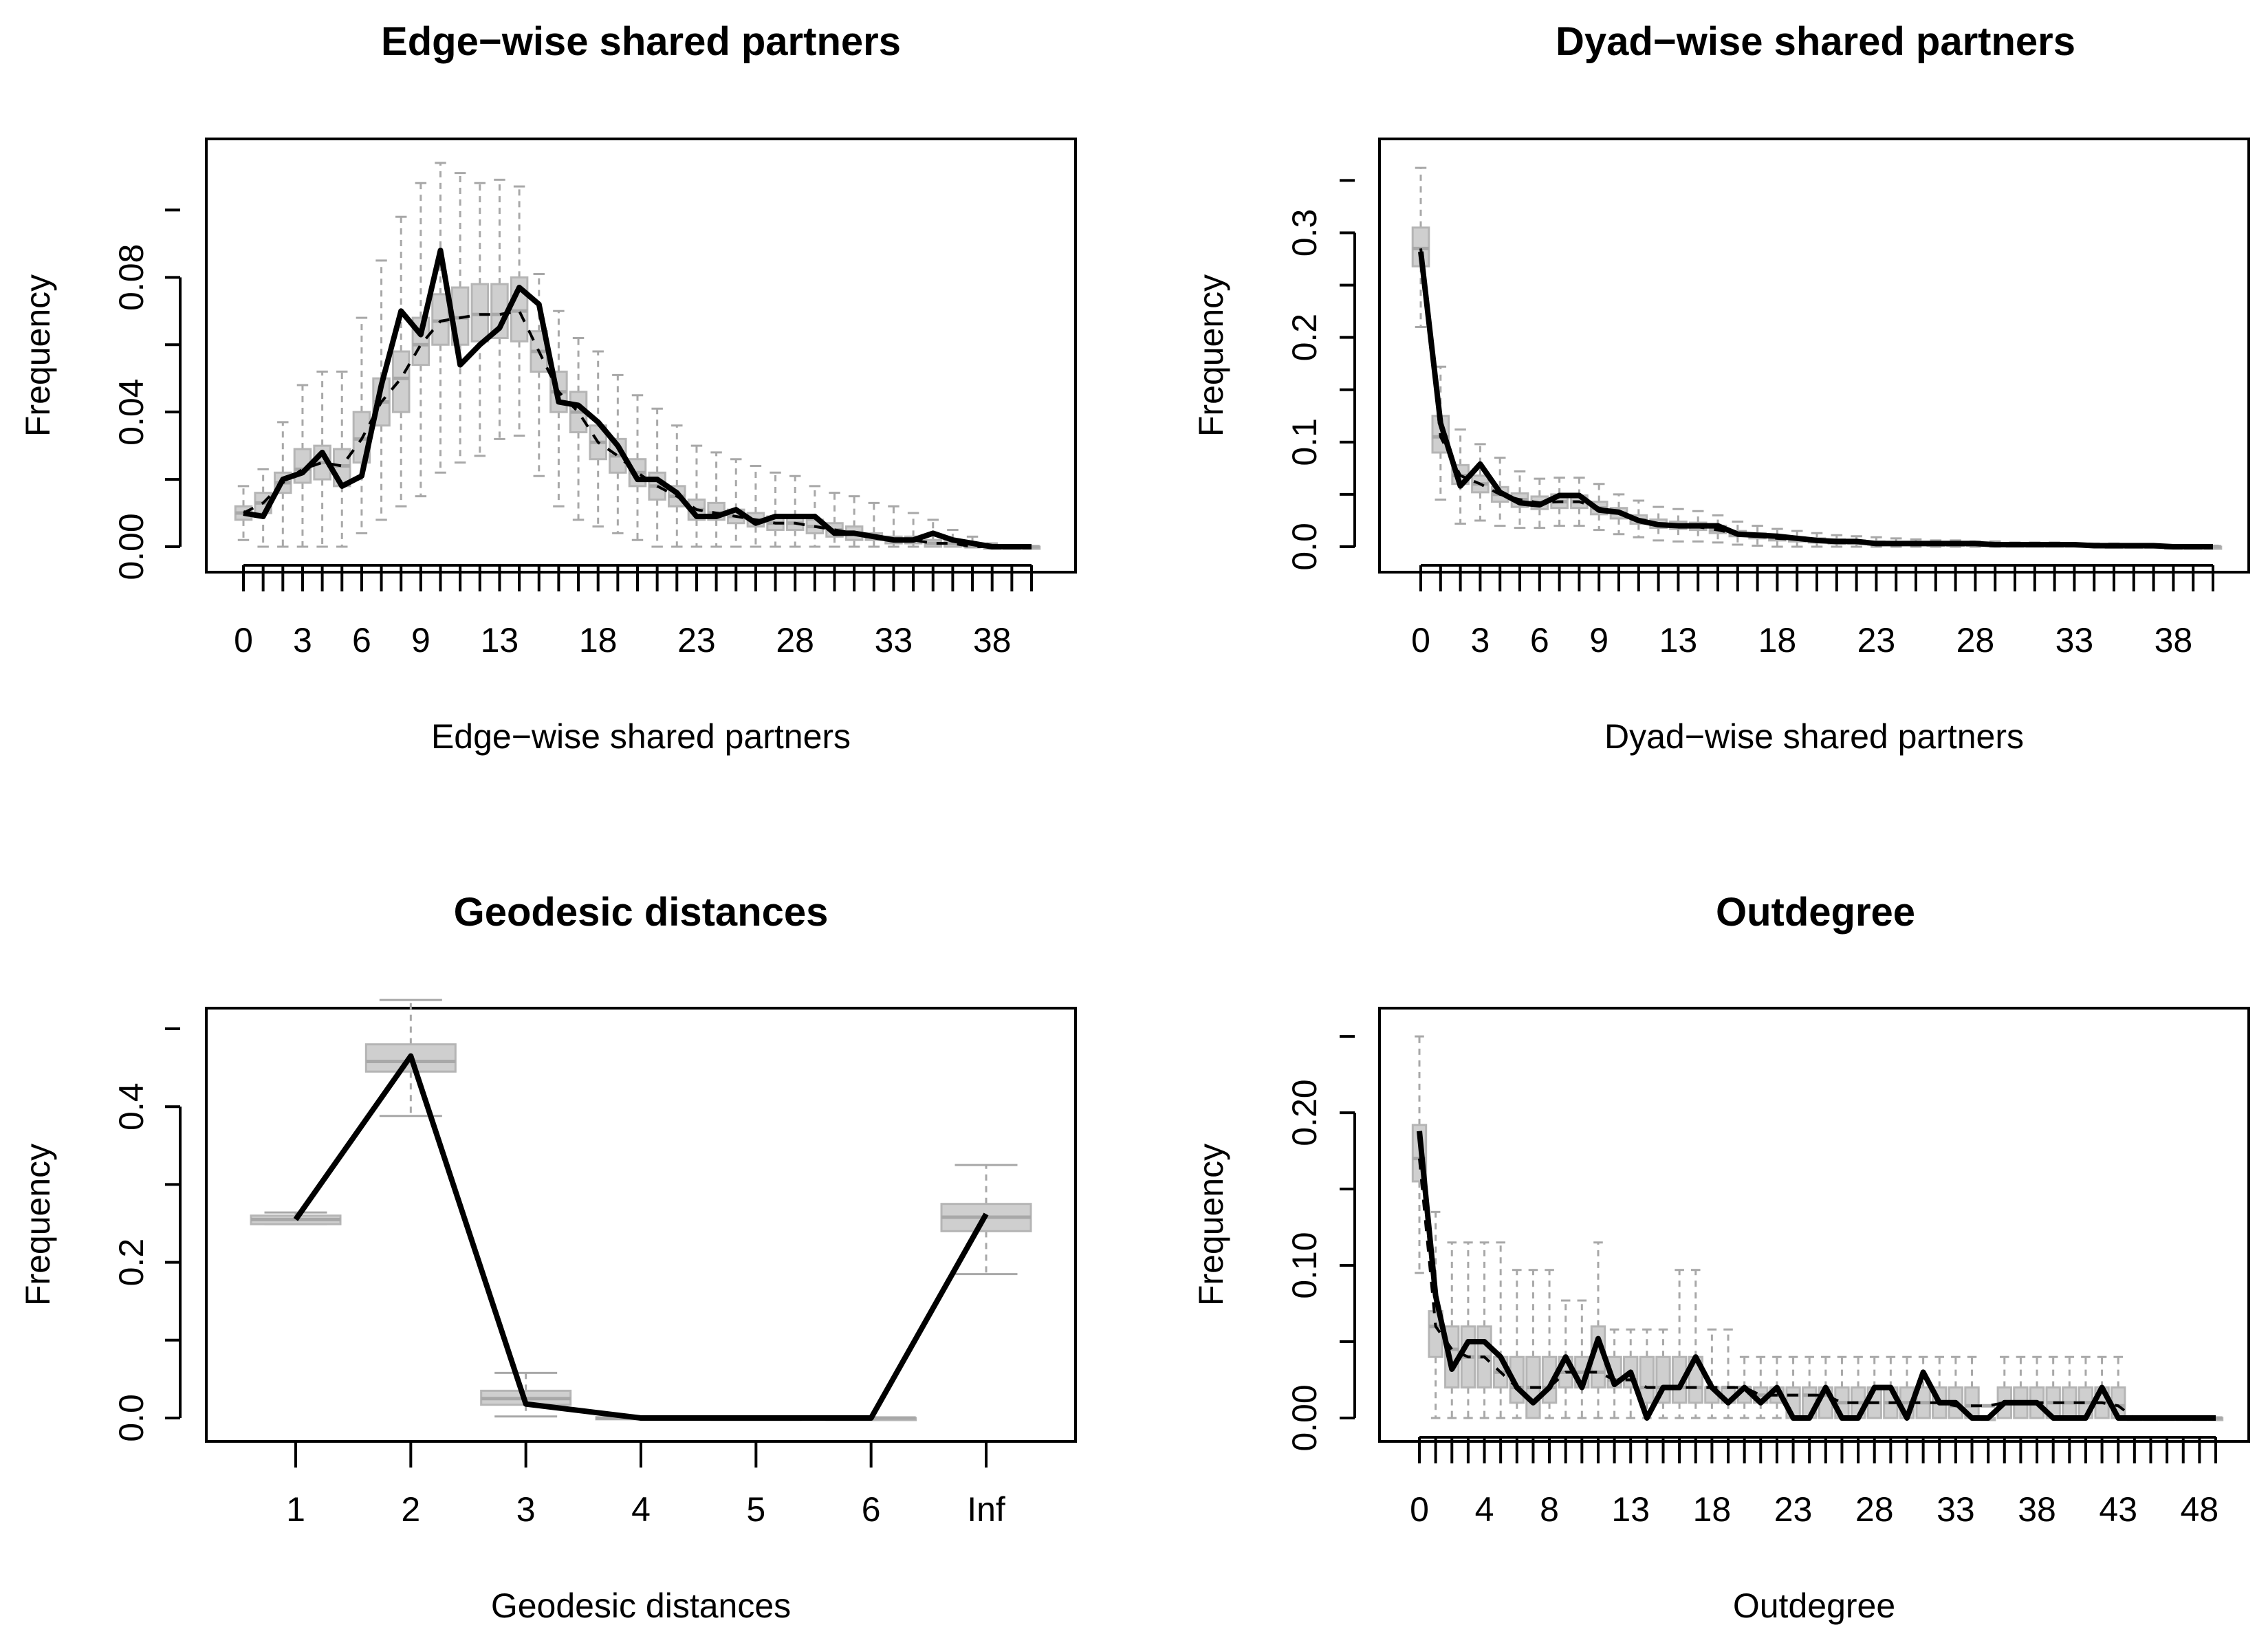 This screenshot has height=1636, width=2268. I want to click on x-tick-label: 5, so click(755, 1509).